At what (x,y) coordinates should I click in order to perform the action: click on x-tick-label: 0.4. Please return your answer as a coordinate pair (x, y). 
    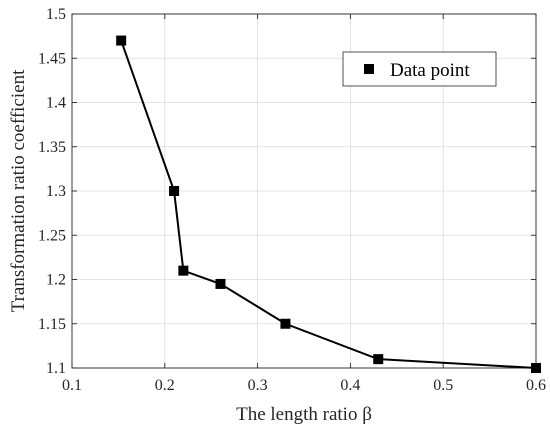
    Looking at the image, I should click on (350, 385).